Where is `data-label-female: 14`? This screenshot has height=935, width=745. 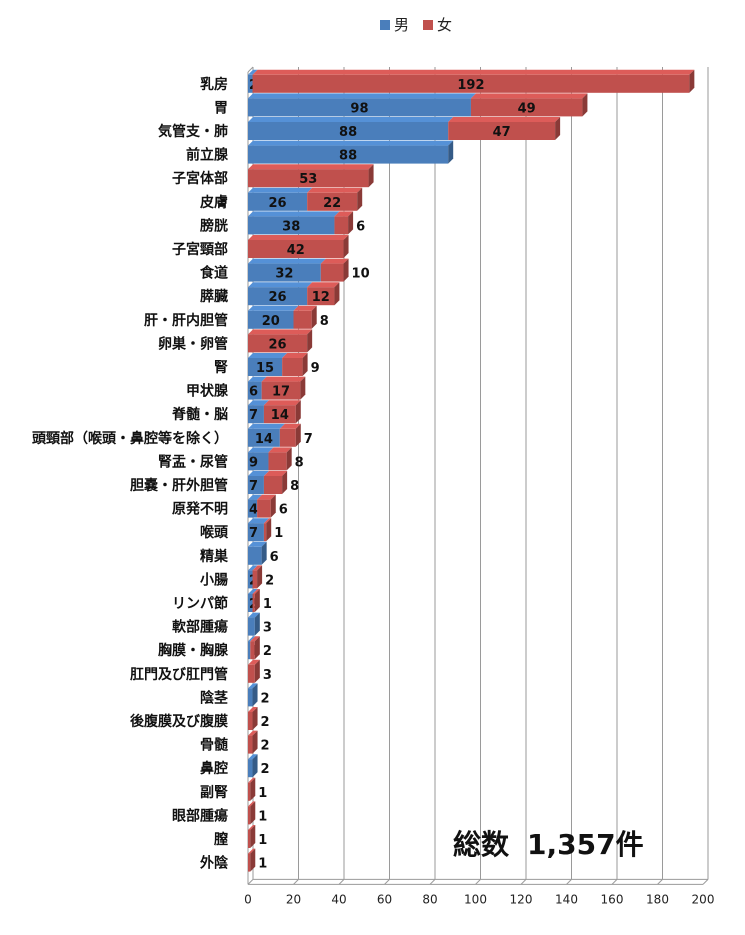 data-label-female: 14 is located at coordinates (280, 415).